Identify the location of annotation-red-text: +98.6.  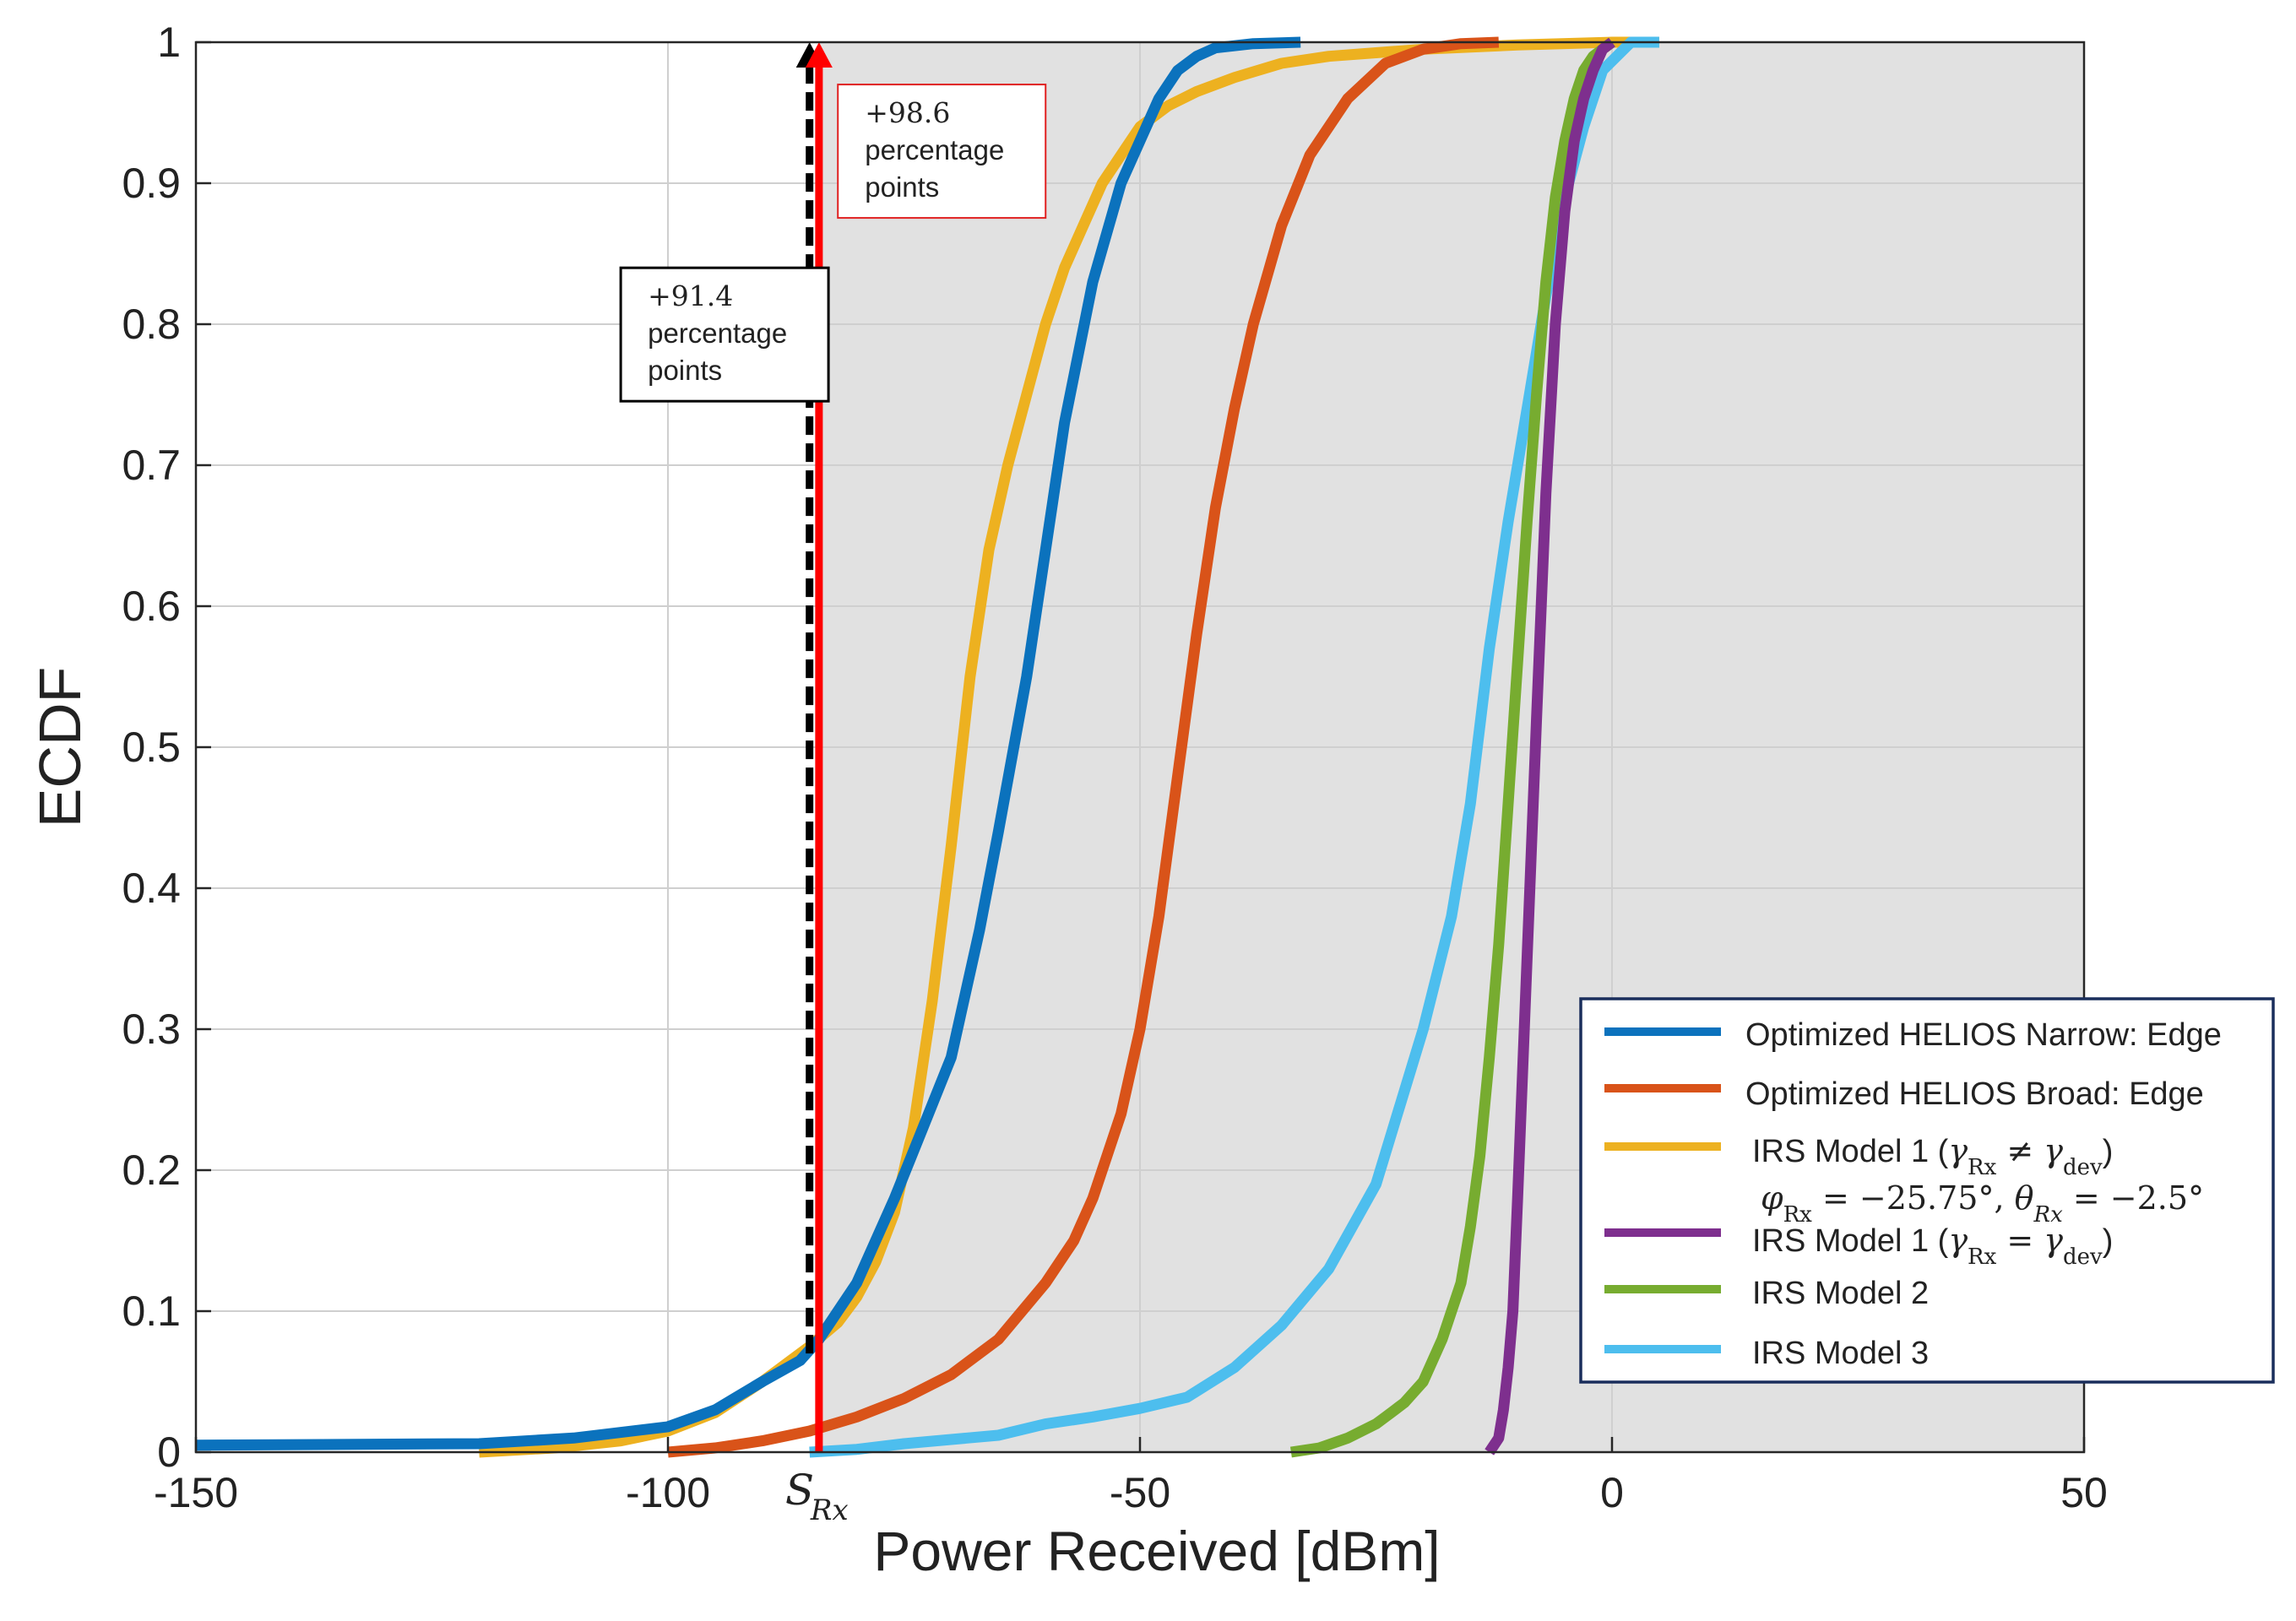
(907, 112).